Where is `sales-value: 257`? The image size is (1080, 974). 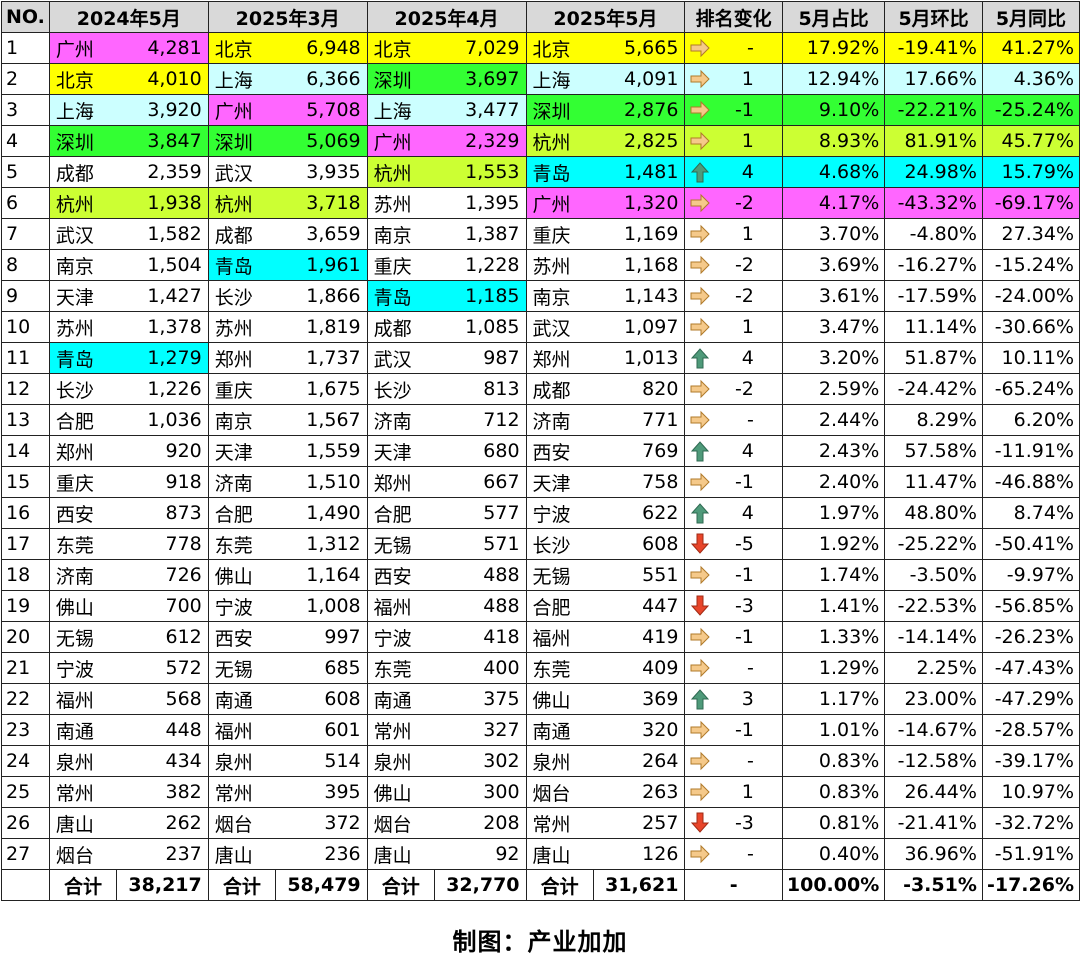
sales-value: 257 is located at coordinates (639, 823).